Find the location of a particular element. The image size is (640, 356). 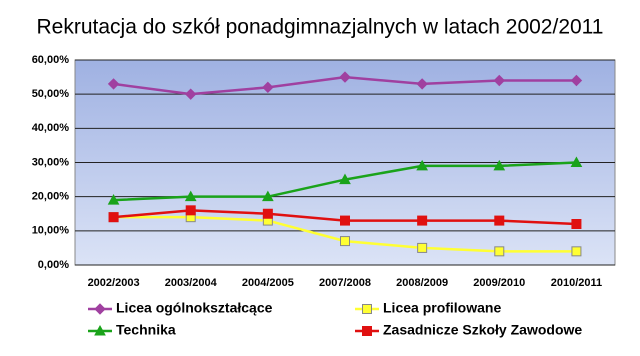

legend-label: Technika is located at coordinates (146, 330).